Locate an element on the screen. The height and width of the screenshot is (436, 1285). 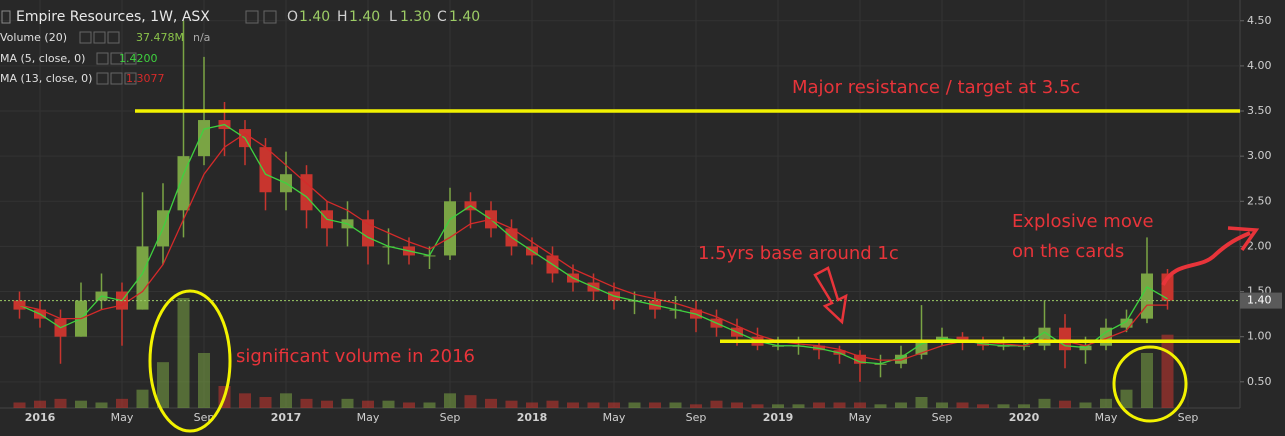
ohlc-label: H is located at coordinates (342, 17).